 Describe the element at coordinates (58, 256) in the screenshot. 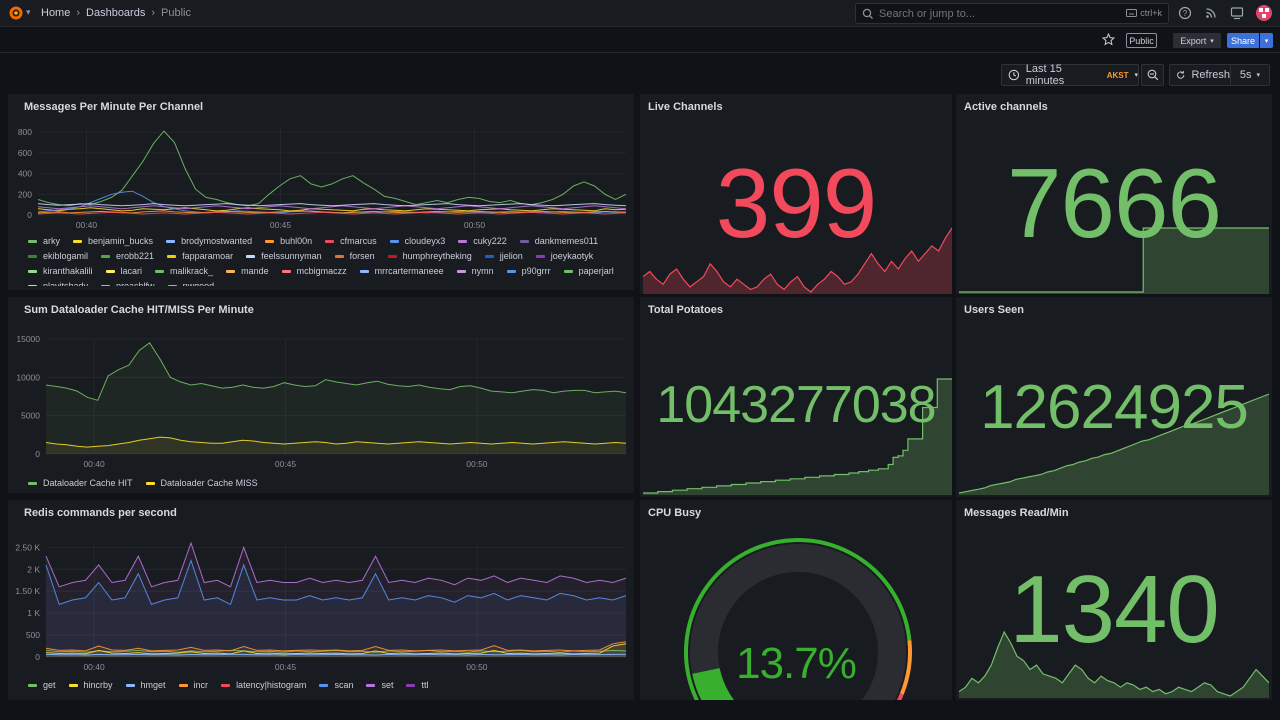

I see `legend-item: ekiblogamil` at that location.